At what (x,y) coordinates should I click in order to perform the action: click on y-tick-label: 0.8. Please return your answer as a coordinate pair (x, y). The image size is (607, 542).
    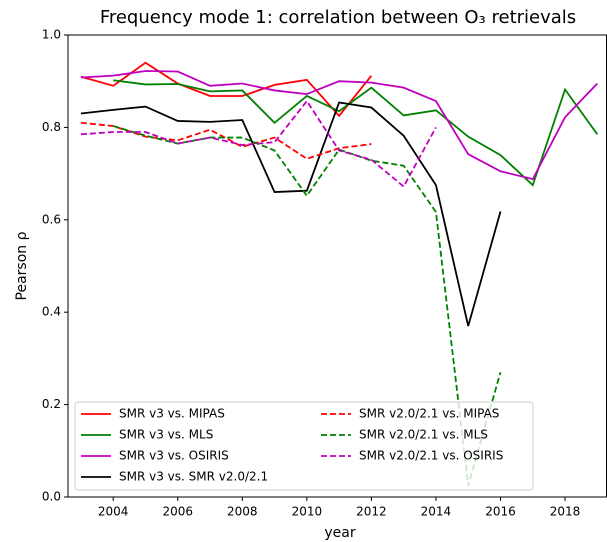
    Looking at the image, I should click on (51, 127).